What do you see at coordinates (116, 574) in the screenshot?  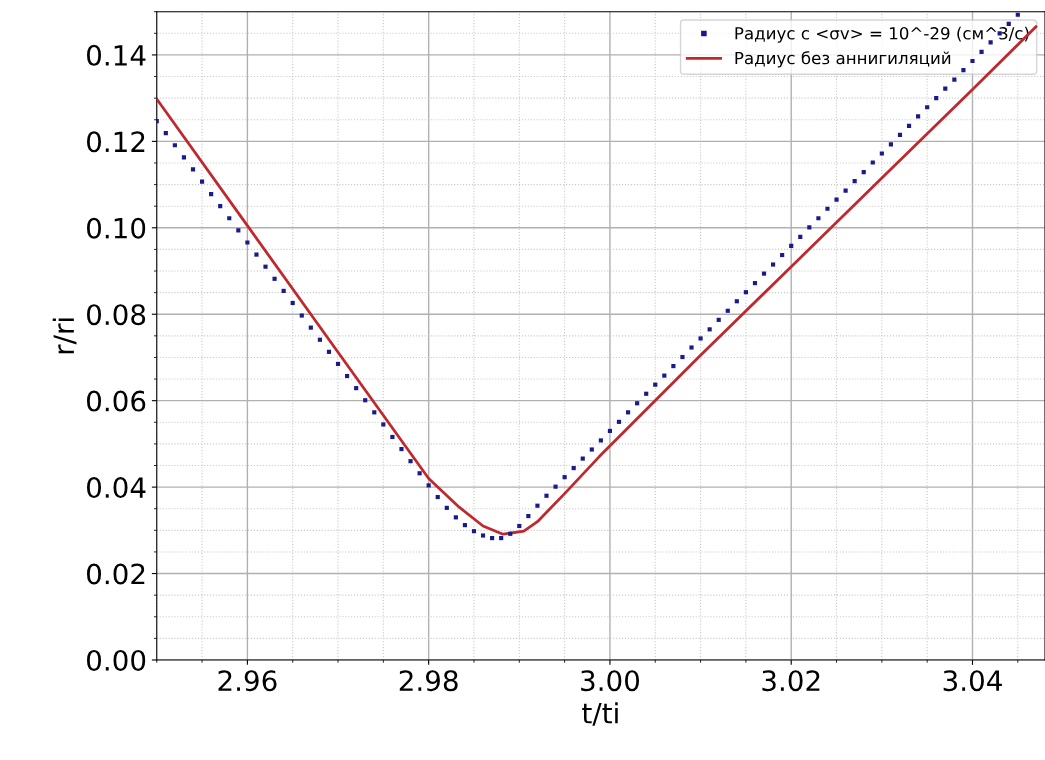 I see `y-tick-label: 0.02` at bounding box center [116, 574].